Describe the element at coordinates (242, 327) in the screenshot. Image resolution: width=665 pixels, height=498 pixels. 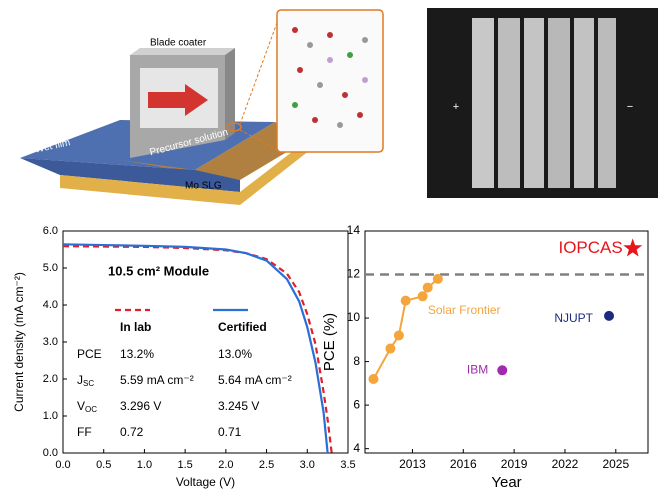
I see `table-header: Certified` at that location.